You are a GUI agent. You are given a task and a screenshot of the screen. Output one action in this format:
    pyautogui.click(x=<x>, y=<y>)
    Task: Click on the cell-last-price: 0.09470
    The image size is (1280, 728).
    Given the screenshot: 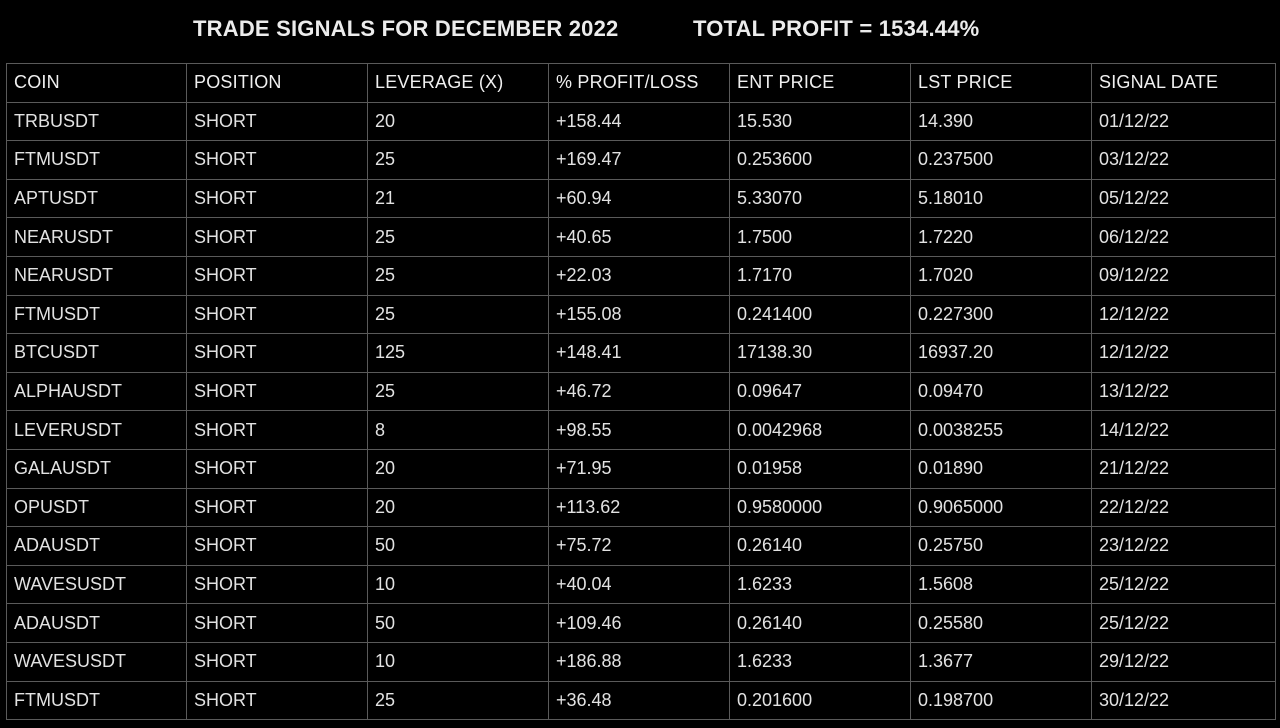 What is the action you would take?
    pyautogui.click(x=1001, y=391)
    